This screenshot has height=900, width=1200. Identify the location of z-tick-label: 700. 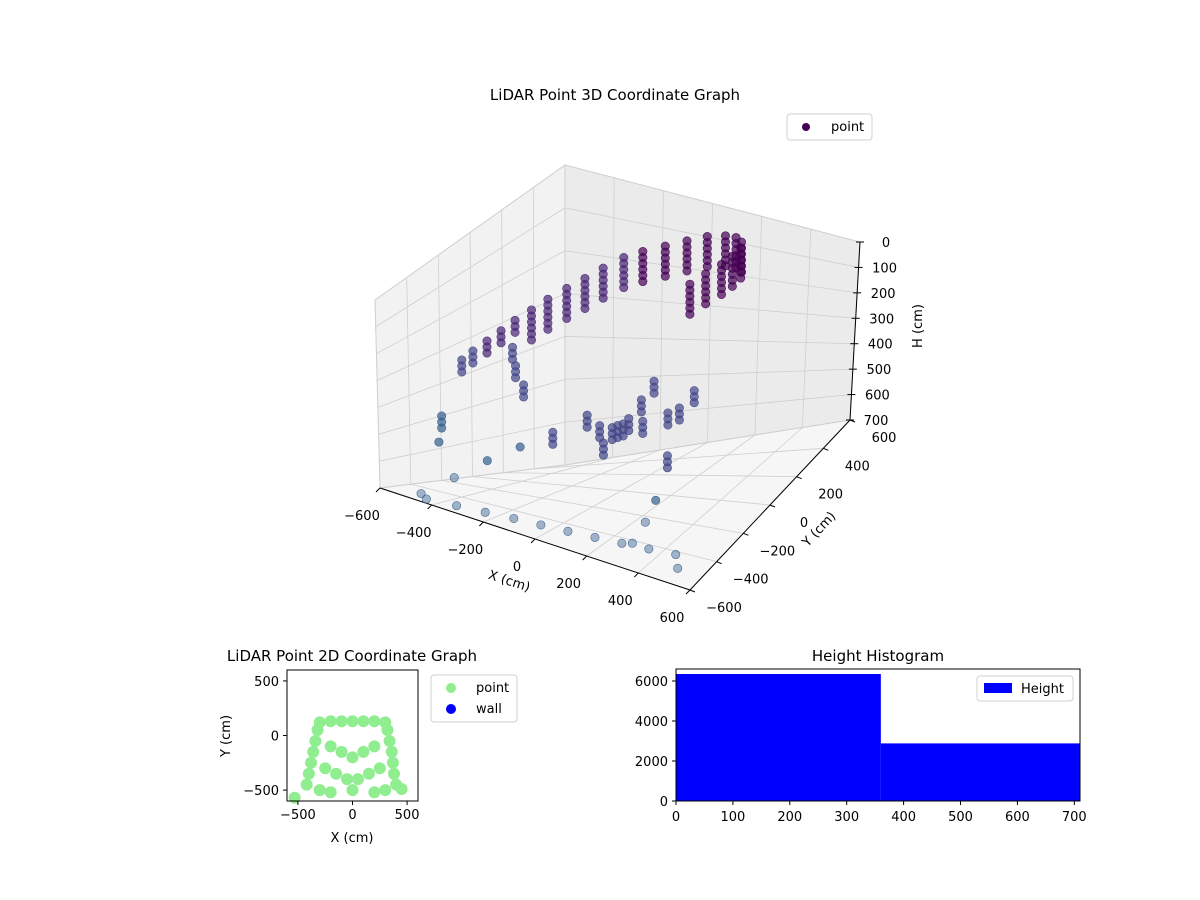
(876, 421).